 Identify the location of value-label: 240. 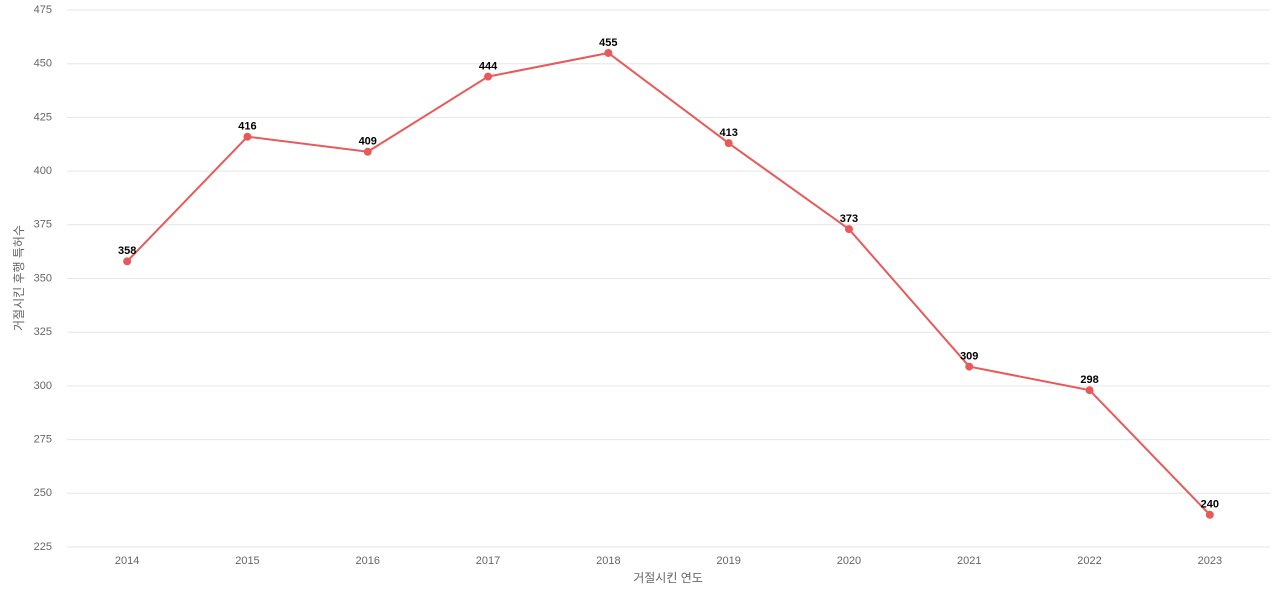
(1210, 505).